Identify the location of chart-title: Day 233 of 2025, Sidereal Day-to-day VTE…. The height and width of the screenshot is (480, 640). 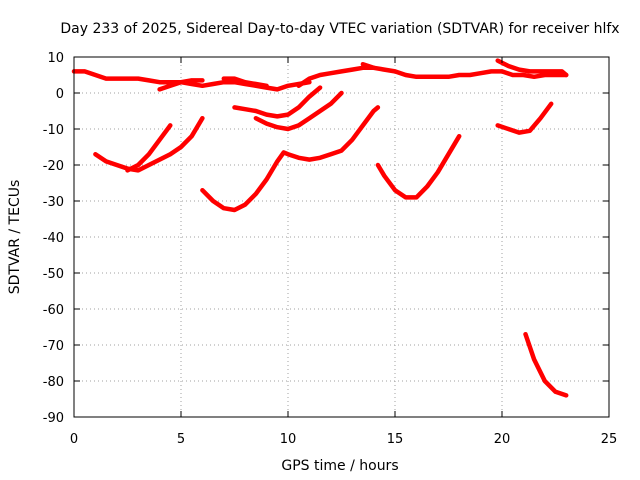
(339, 29).